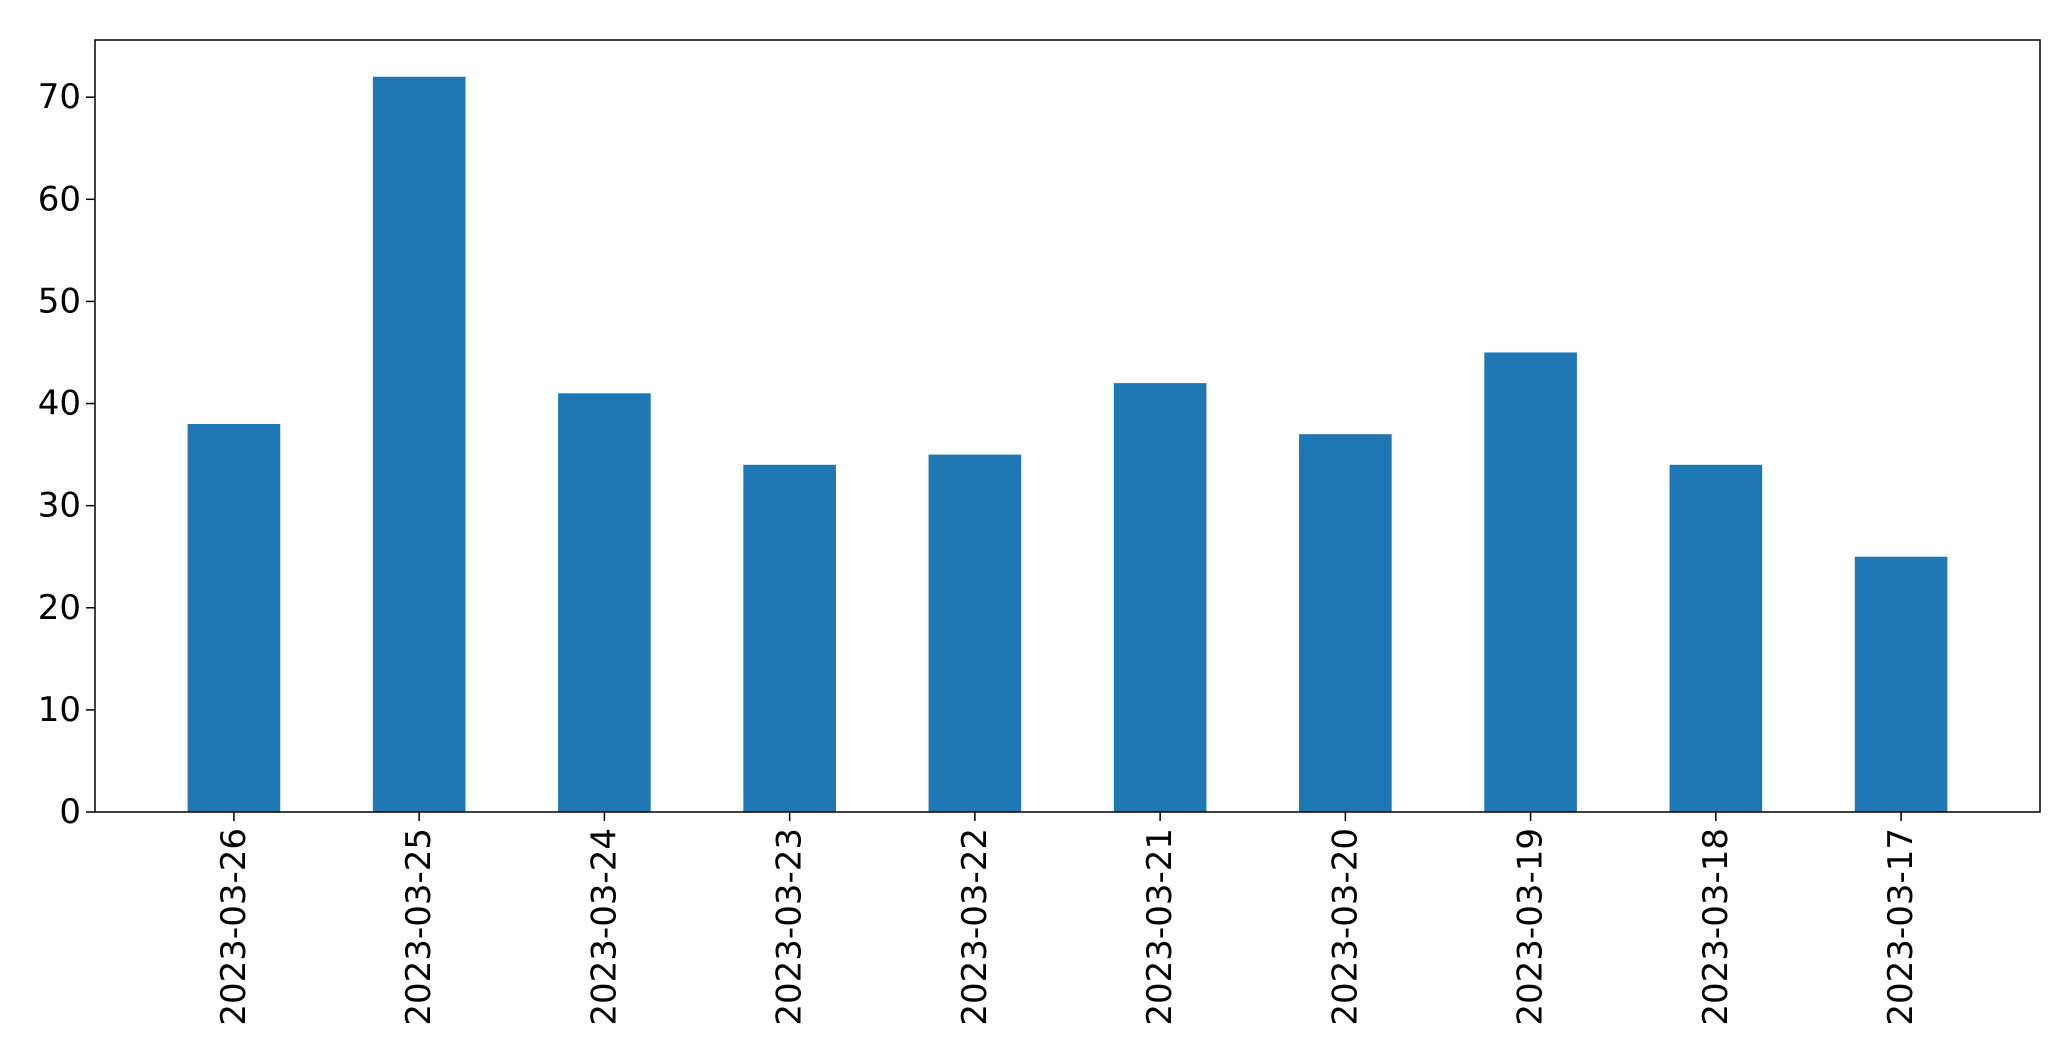  What do you see at coordinates (59, 404) in the screenshot?
I see `y-tick-label: 40` at bounding box center [59, 404].